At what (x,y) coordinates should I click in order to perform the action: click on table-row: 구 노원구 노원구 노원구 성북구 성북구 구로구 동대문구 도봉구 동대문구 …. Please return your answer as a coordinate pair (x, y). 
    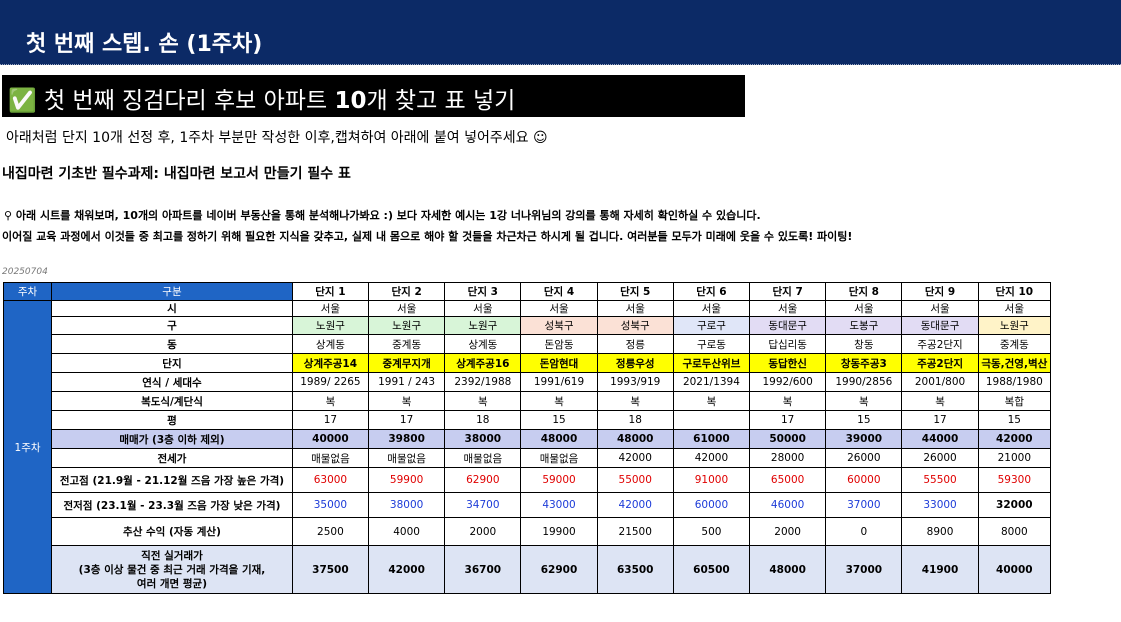
    Looking at the image, I should click on (528, 325).